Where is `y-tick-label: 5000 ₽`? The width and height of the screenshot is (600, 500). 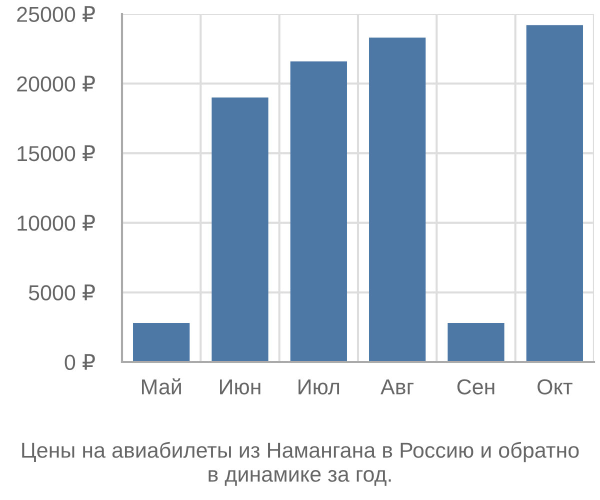
y-tick-label: 5000 ₽ is located at coordinates (61, 292).